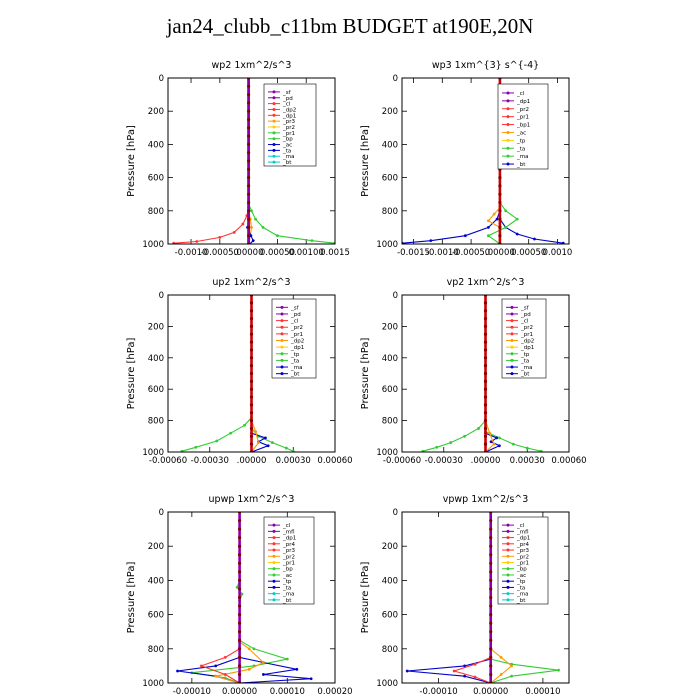  What do you see at coordinates (525, 315) in the screenshot?
I see `legend-label: _pd` at bounding box center [525, 315].